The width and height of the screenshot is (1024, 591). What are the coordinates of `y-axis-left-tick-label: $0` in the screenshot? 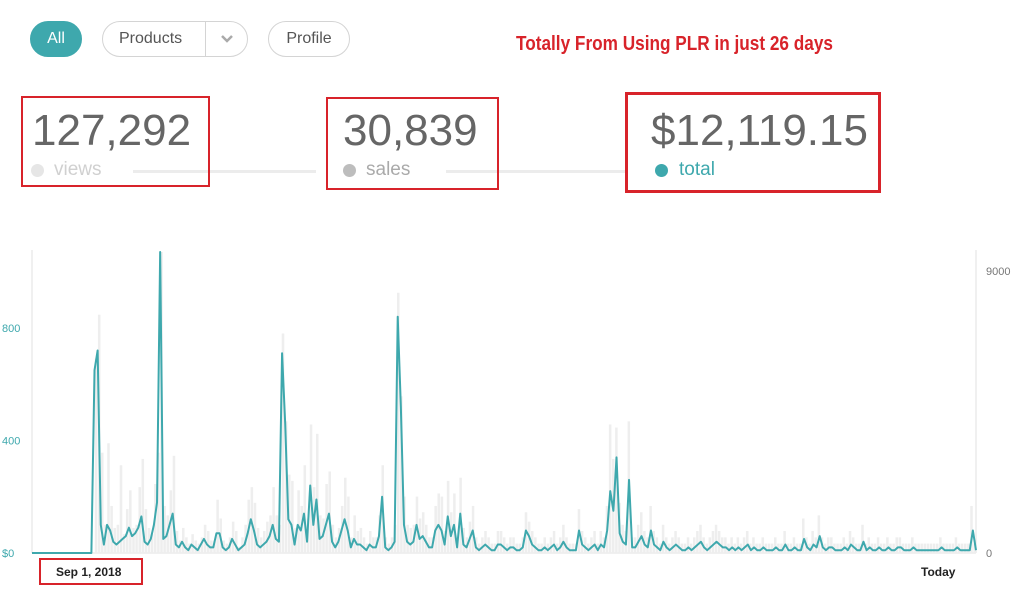 It's located at (8, 554).